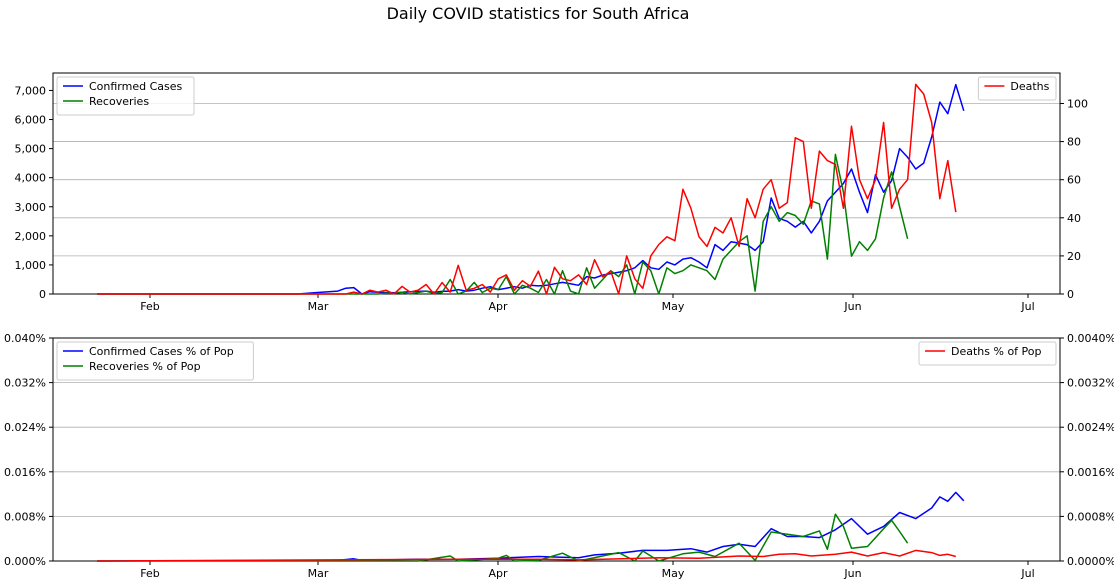  What do you see at coordinates (31, 178) in the screenshot?
I see `y-left-tick-label: 4,000` at bounding box center [31, 178].